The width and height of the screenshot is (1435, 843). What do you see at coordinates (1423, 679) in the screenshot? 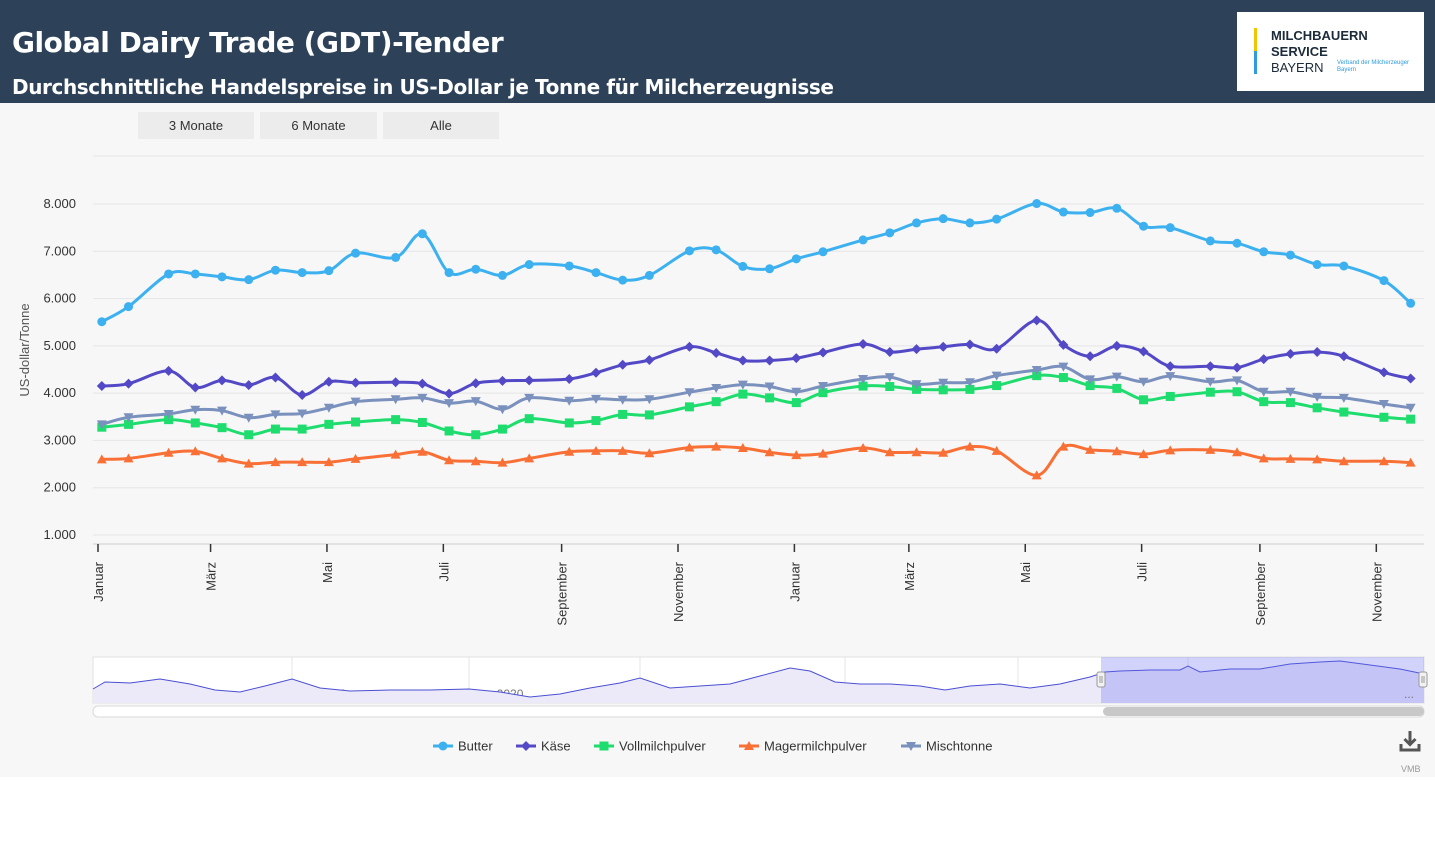
I see `navigator-handle` at bounding box center [1423, 679].